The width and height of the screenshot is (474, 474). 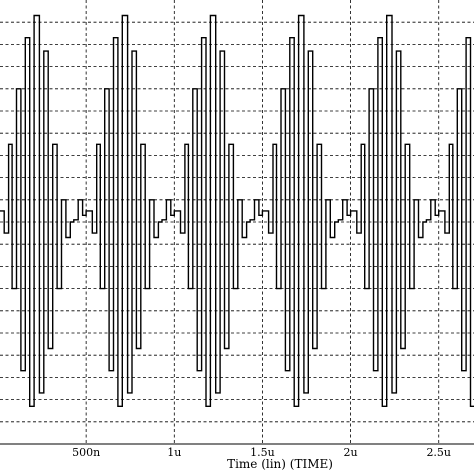 What do you see at coordinates (174, 452) in the screenshot?
I see `x-tick-label: 1u` at bounding box center [174, 452].